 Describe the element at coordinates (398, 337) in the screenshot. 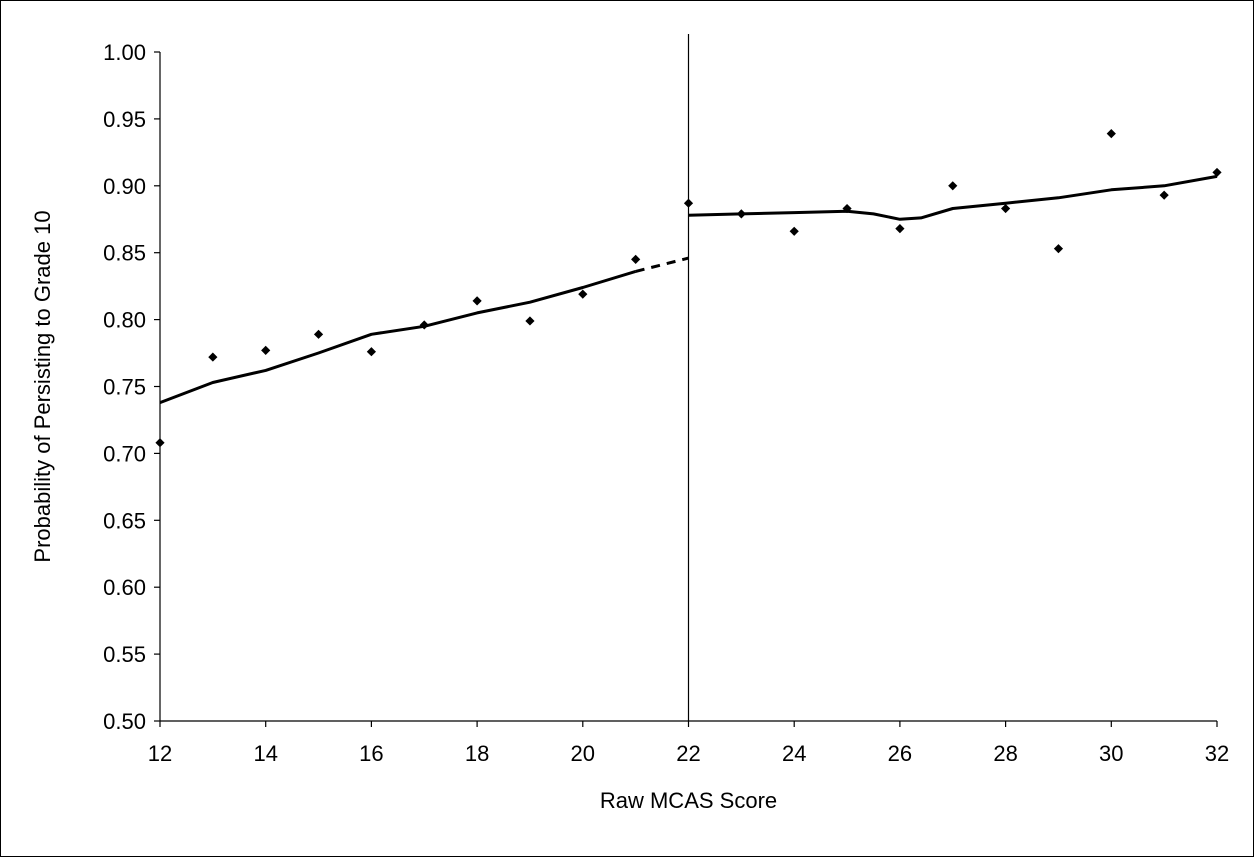

I see `fit-line-left` at that location.